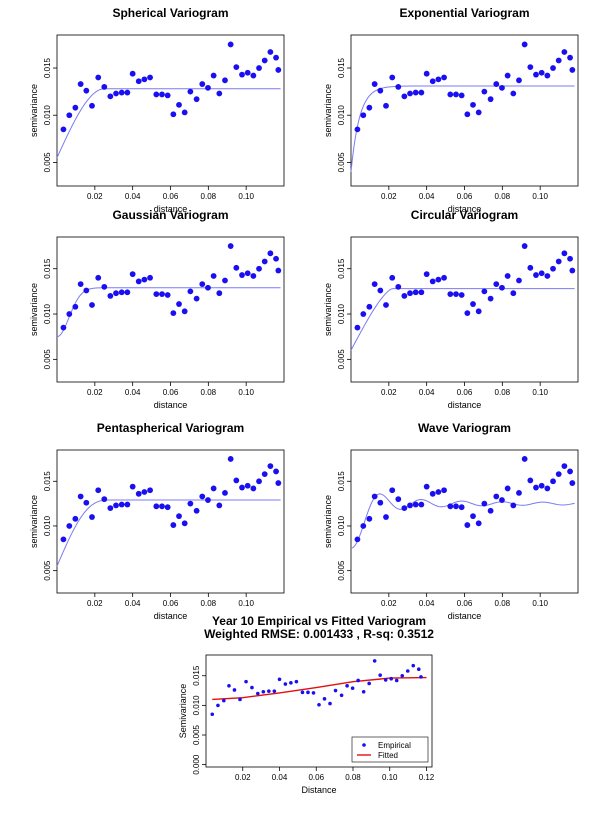  What do you see at coordinates (319, 711) in the screenshot?
I see `plot-frame` at bounding box center [319, 711].